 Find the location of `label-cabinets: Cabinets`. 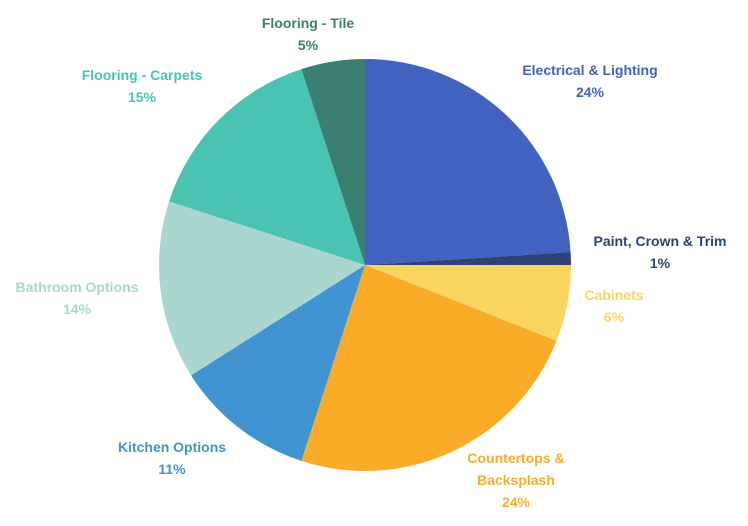

label-cabinets: Cabinets is located at coordinates (613, 295).